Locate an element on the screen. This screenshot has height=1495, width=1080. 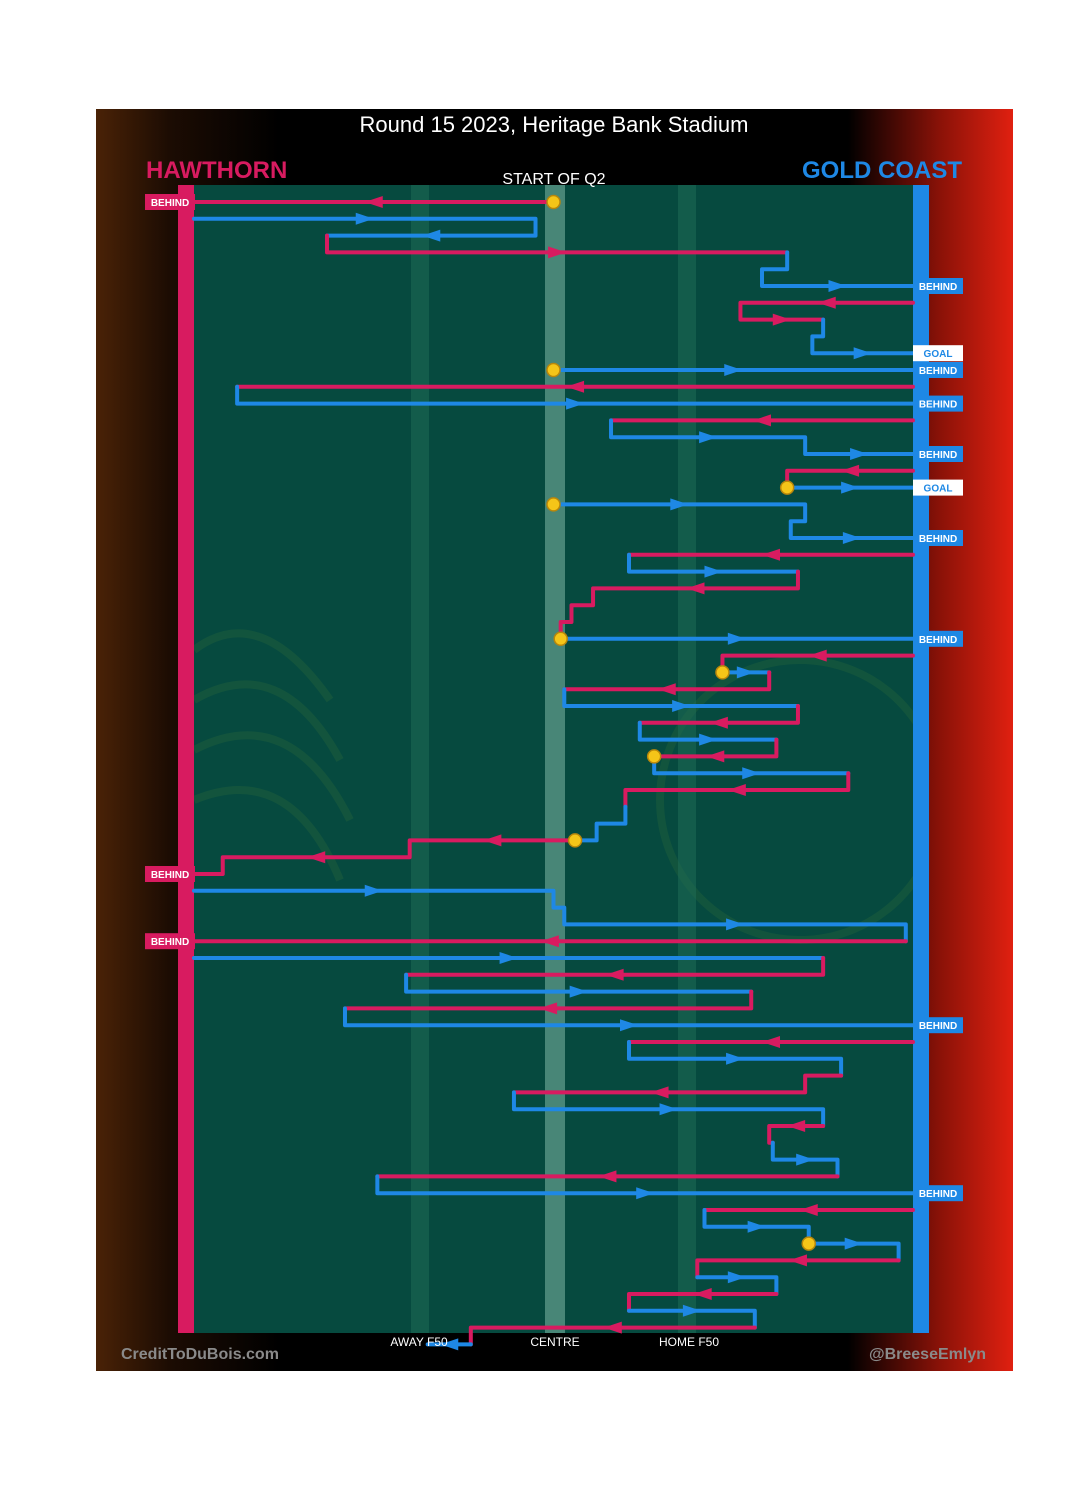
chain-25-start-marker is located at coordinates (654, 756).